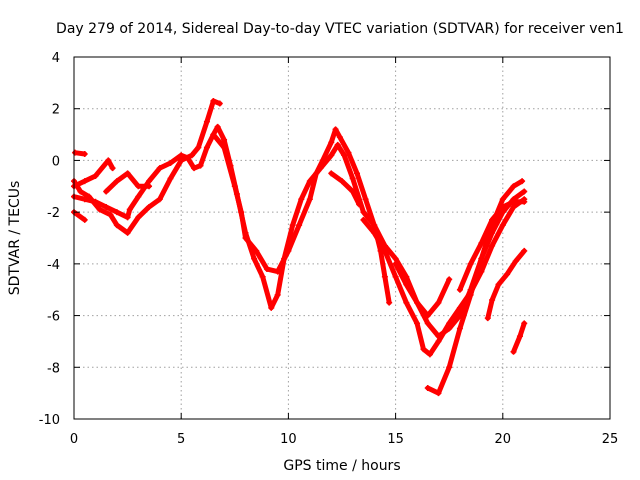 This screenshot has width=640, height=480. I want to click on y-tick-label: -10, so click(49, 420).